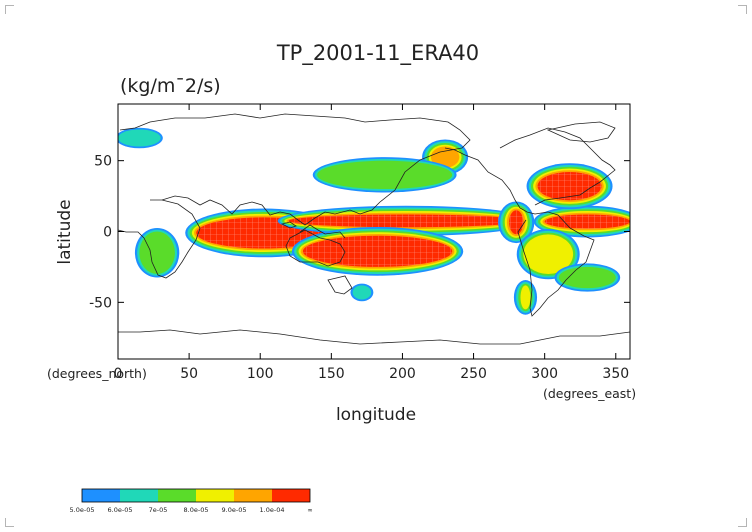 The width and height of the screenshot is (752, 532). What do you see at coordinates (65, 231) in the screenshot?
I see `y-axis-label: latitude` at bounding box center [65, 231].